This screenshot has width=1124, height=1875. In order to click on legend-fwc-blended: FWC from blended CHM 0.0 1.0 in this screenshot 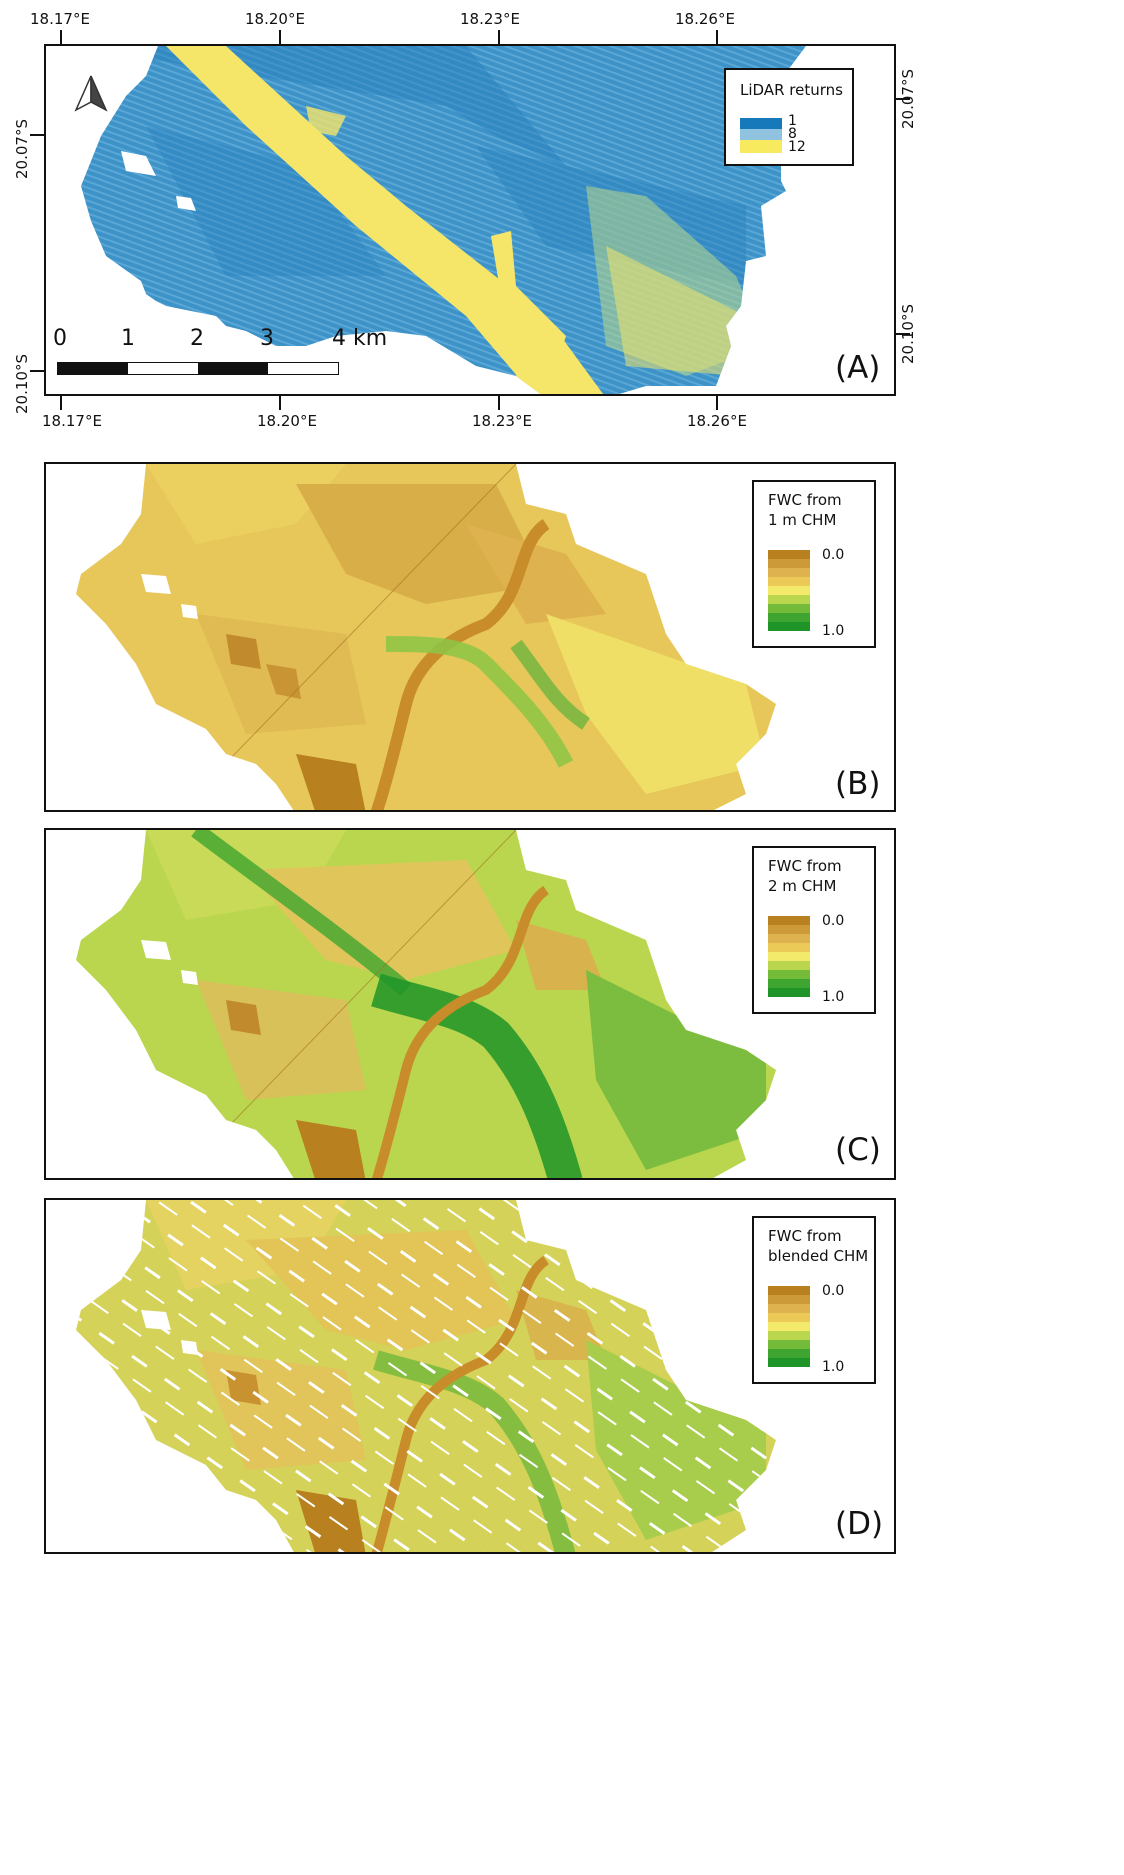, I will do `click(814, 1300)`.